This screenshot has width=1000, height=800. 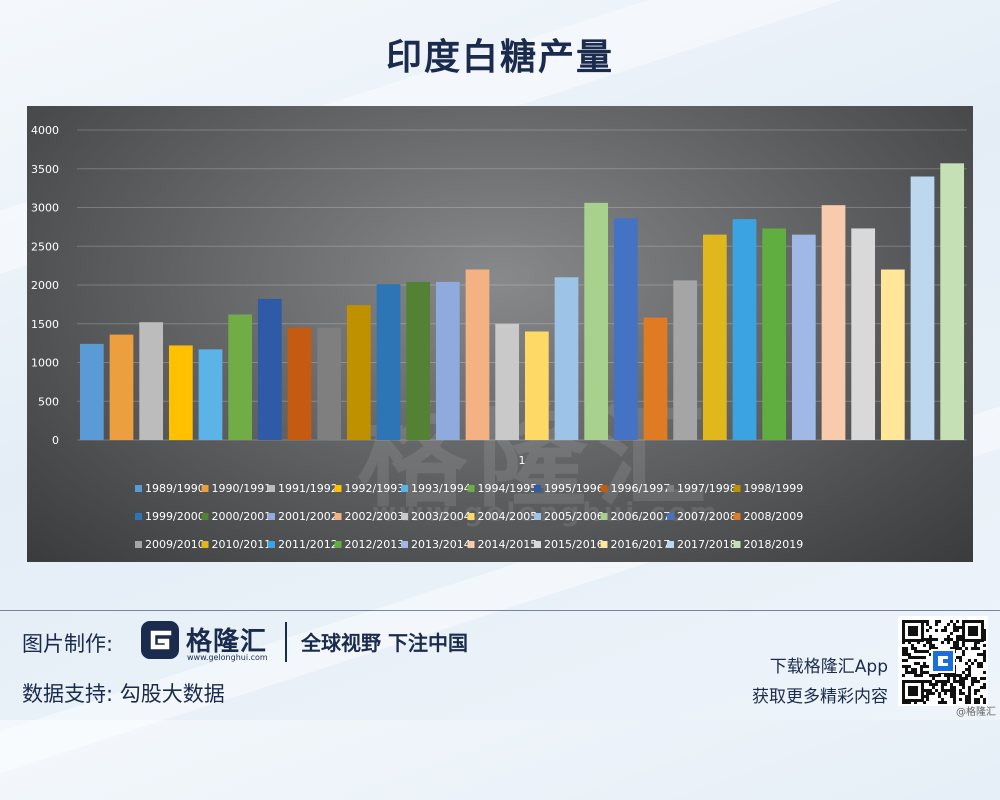 I want to click on legend-label: 1997/1998, so click(x=707, y=488).